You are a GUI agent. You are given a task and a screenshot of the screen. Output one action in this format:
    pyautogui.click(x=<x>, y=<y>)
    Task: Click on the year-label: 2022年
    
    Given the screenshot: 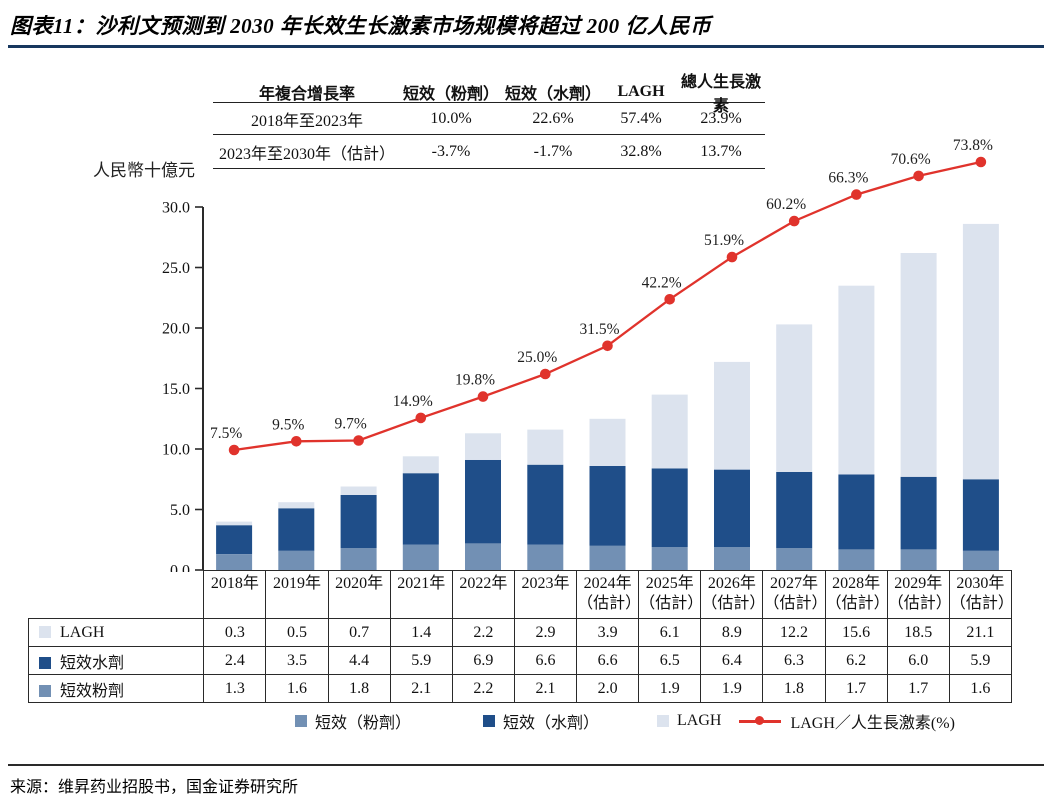 What is the action you would take?
    pyautogui.click(x=483, y=594)
    